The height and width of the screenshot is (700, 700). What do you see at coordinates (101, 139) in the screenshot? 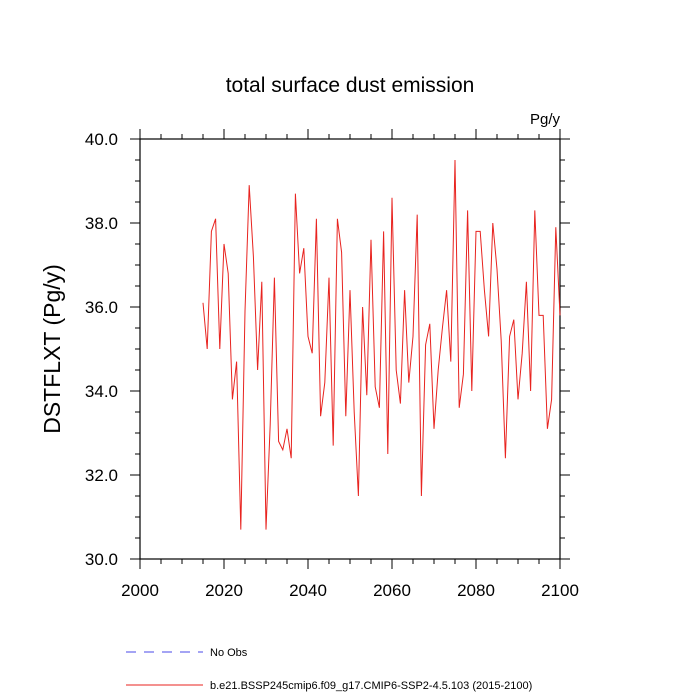
I see `y-tick-label: 40.0` at bounding box center [101, 139].